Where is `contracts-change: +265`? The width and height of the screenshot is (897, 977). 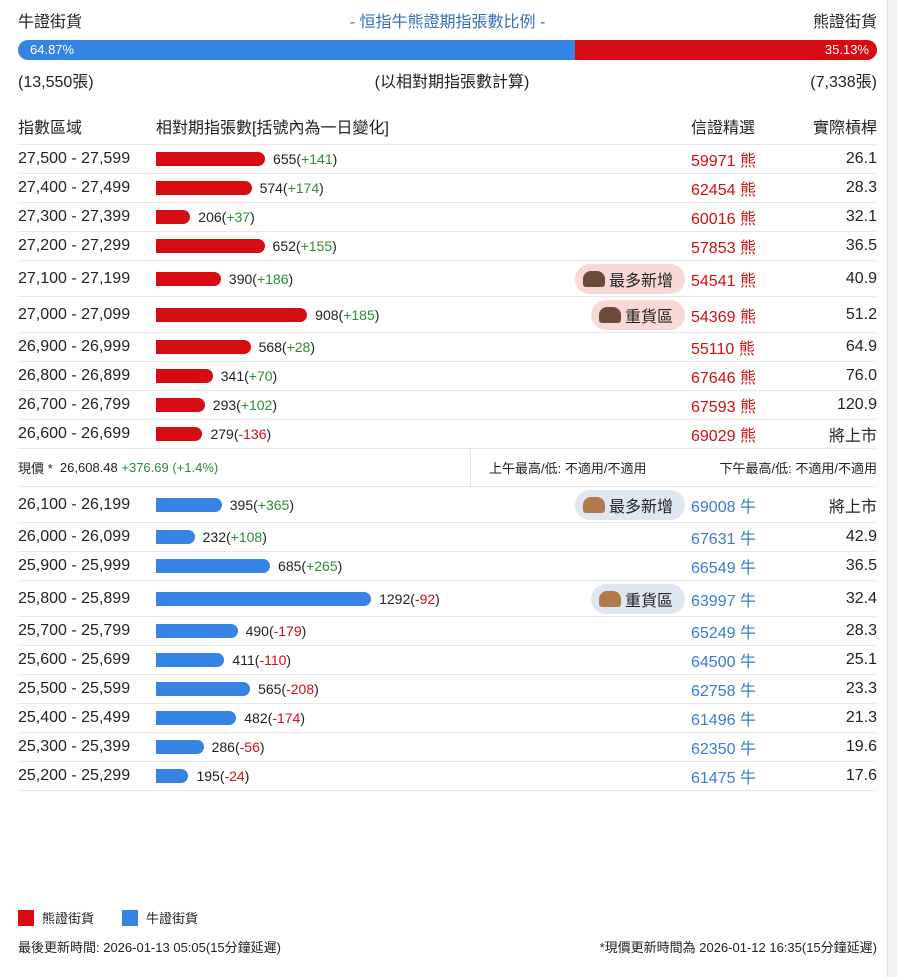
contracts-change: +265 is located at coordinates (322, 566).